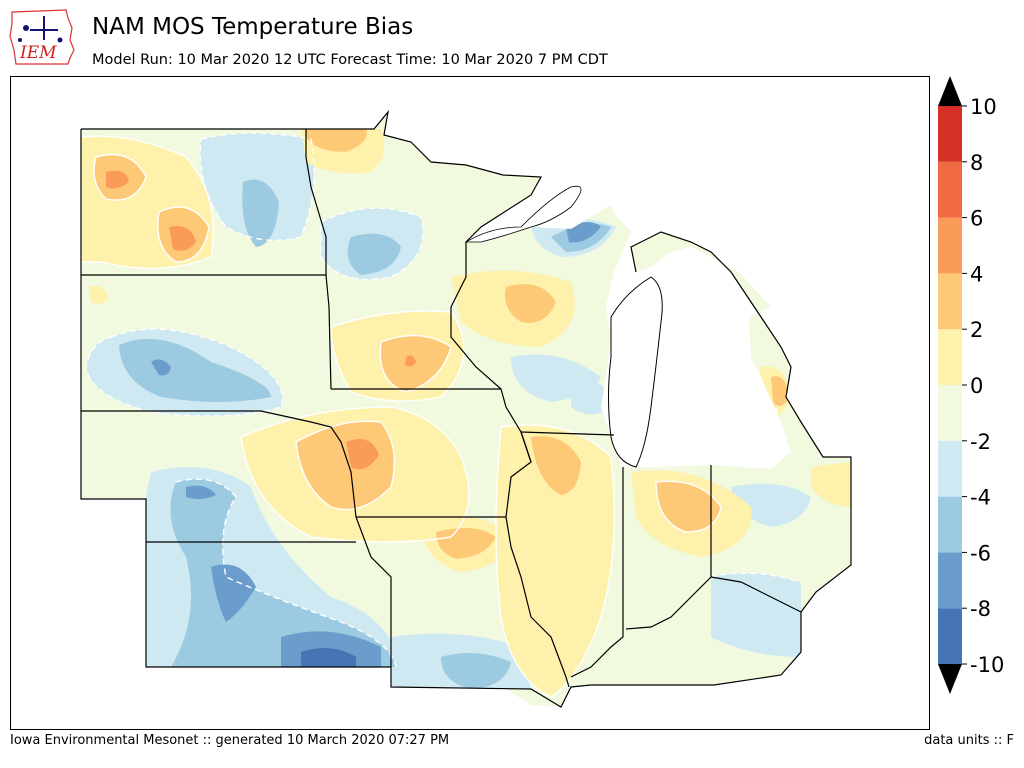 The width and height of the screenshot is (1024, 768). What do you see at coordinates (980, 609) in the screenshot?
I see `colorbar-tick-label: -8` at bounding box center [980, 609].